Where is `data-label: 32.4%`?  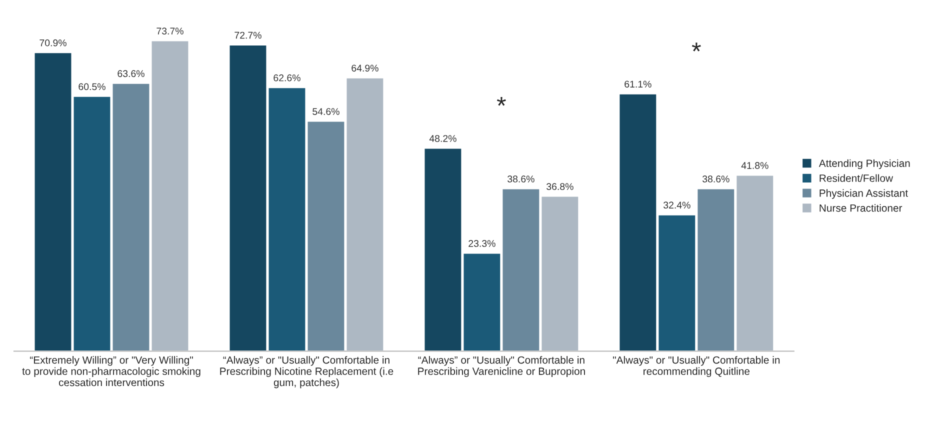 data-label: 32.4% is located at coordinates (677, 205).